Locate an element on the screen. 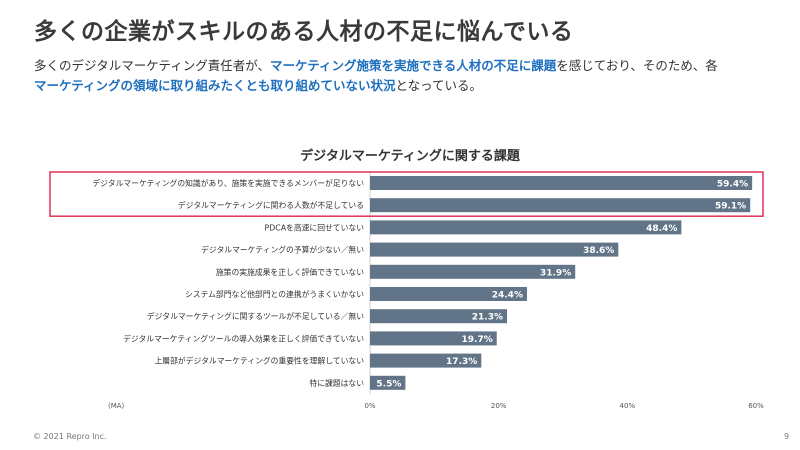 The height and width of the screenshot is (450, 800). copyright: © 2021 Repro Inc. is located at coordinates (70, 436).